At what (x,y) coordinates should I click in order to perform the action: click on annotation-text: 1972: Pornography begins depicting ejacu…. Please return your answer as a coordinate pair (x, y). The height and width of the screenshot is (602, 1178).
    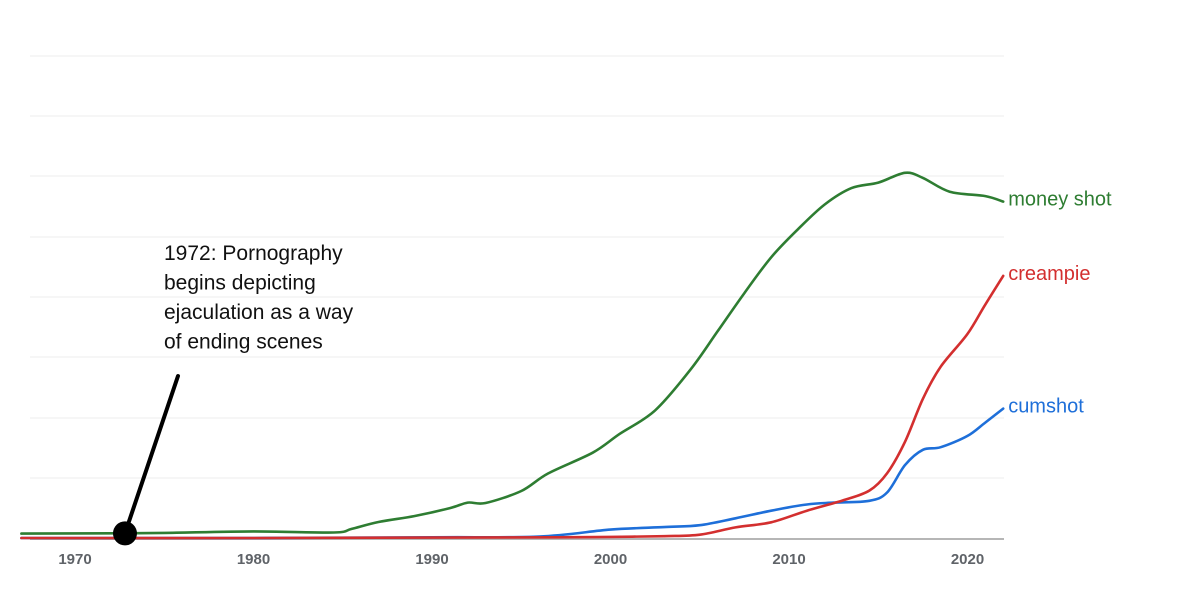
    Looking at the image, I should click on (261, 298).